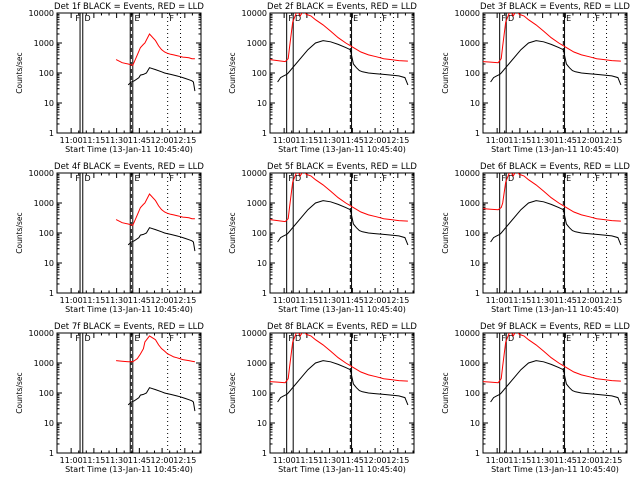 The height and width of the screenshot is (480, 640). I want to click on panel-title: Det 4f BLACK = Events, RED = LLD, so click(129, 167).